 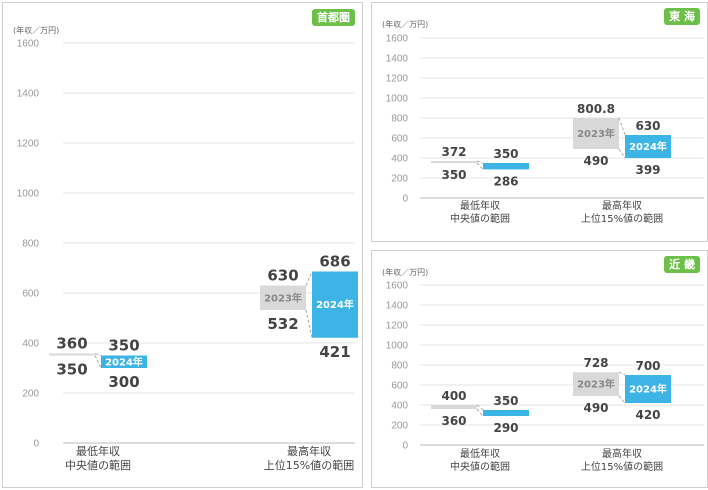 I want to click on data-label-prev-low: 360, so click(x=453, y=421).